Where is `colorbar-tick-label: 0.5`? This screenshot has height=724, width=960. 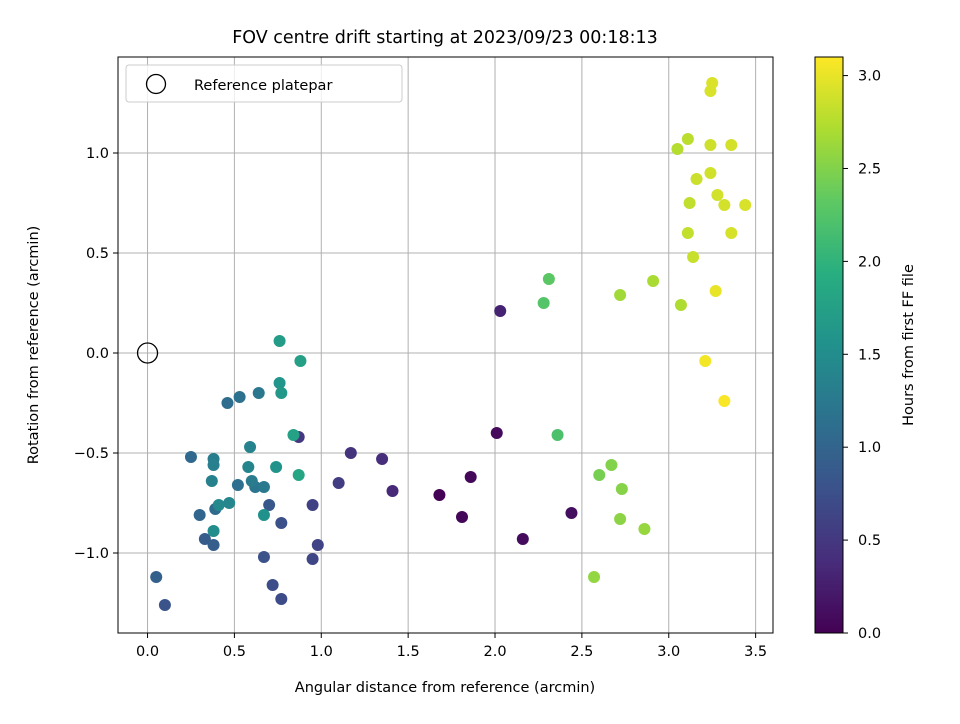
colorbar-tick-label: 0.5 is located at coordinates (869, 541).